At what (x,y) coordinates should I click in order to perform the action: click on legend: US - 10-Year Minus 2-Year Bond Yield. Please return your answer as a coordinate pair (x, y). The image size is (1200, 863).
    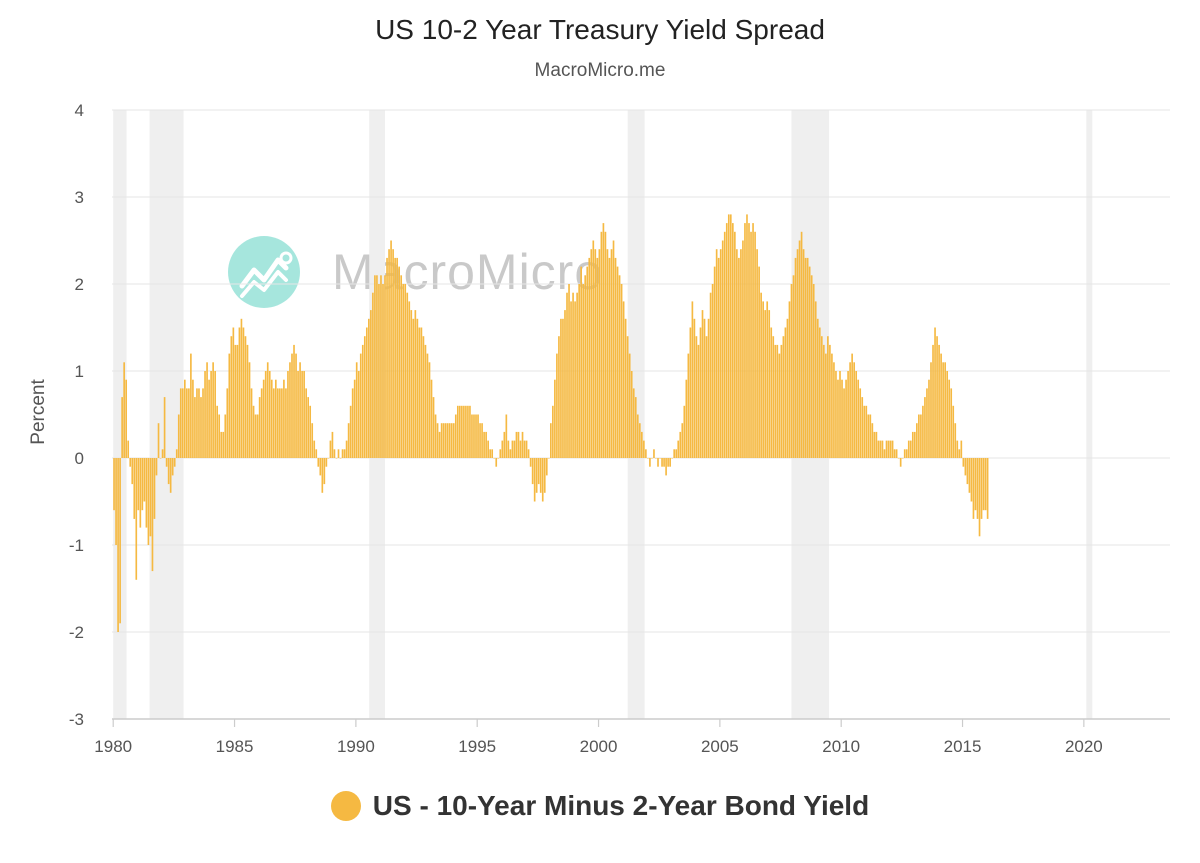
    Looking at the image, I should click on (600, 806).